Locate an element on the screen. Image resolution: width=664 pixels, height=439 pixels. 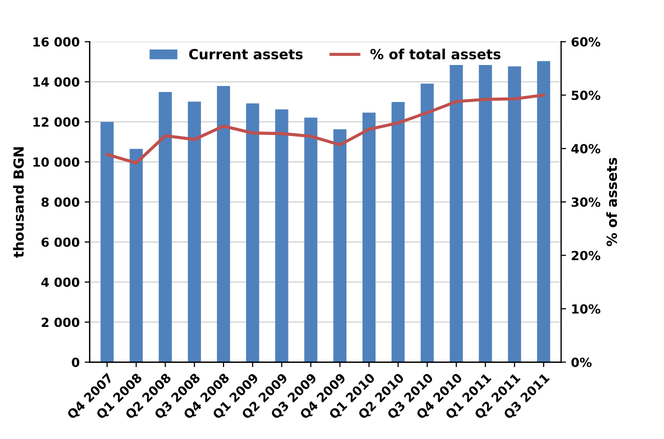
y-tick-label: 12 000 is located at coordinates (56, 122).